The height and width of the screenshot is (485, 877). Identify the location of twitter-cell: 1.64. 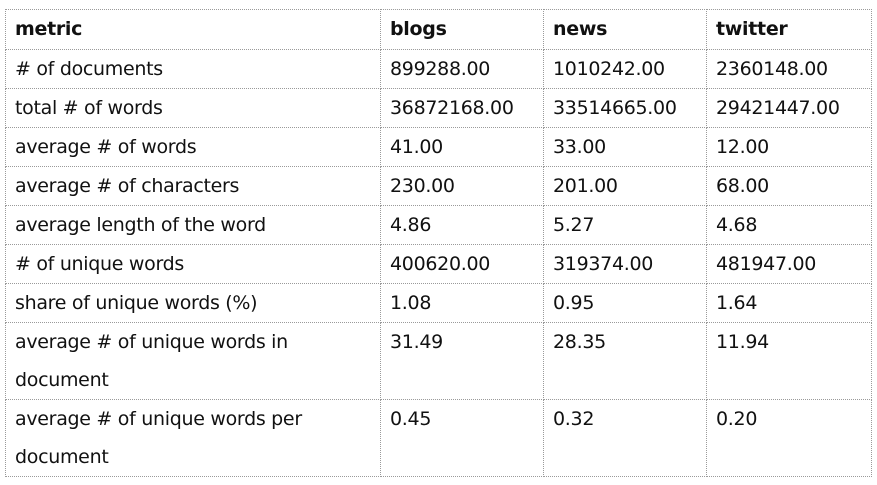
(789, 303).